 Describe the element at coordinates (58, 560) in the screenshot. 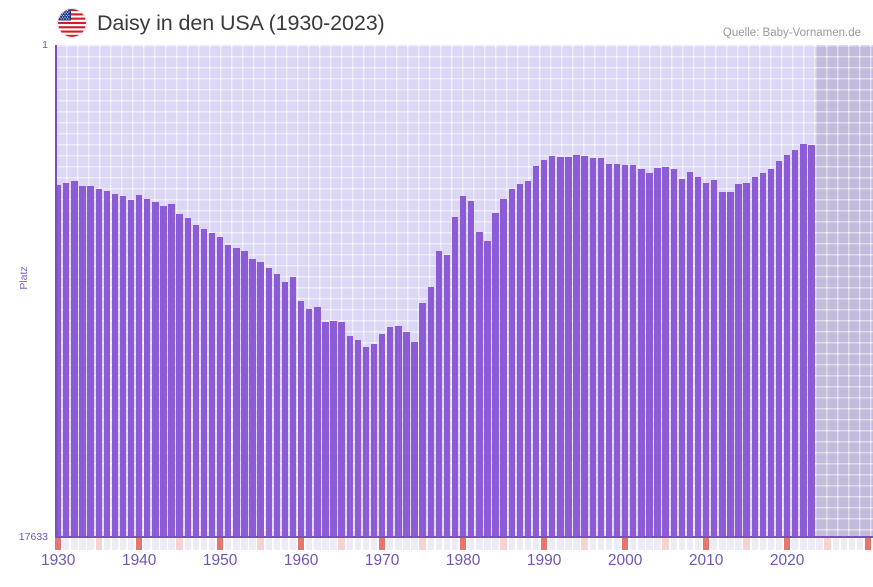

I see `x-tick-label: 1930` at that location.